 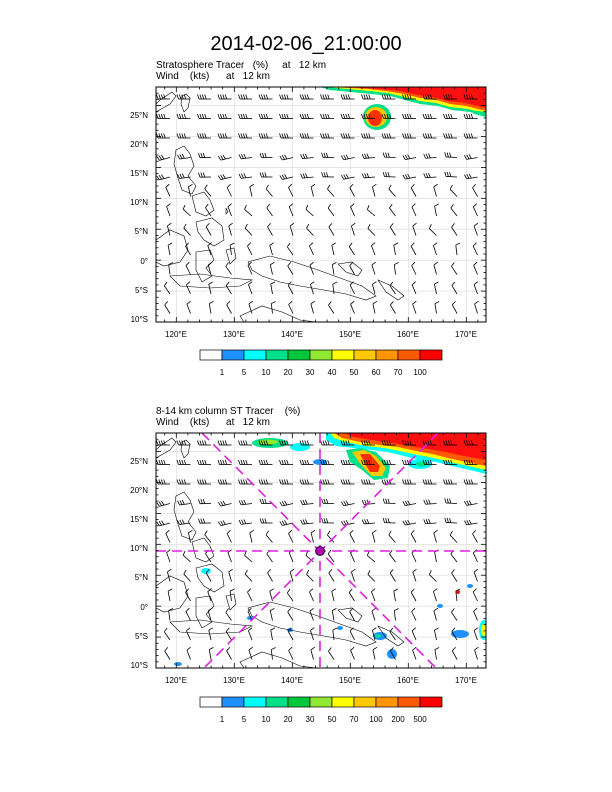 I want to click on panel1-caption-line1: Stratosphere Tracer (%) at 12 km, so click(x=241, y=65).